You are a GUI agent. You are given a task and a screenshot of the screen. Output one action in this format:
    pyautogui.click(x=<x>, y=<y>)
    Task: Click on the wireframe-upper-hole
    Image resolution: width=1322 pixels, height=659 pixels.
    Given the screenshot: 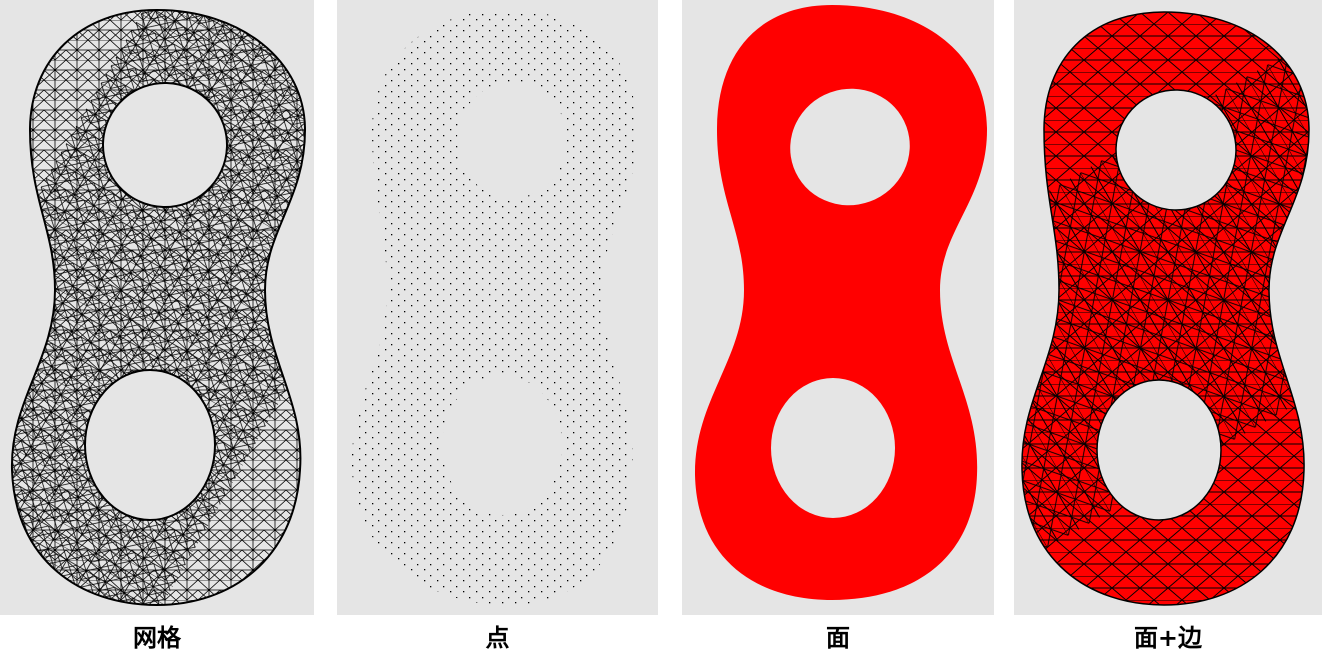 What is the action you would take?
    pyautogui.click(x=165, y=145)
    